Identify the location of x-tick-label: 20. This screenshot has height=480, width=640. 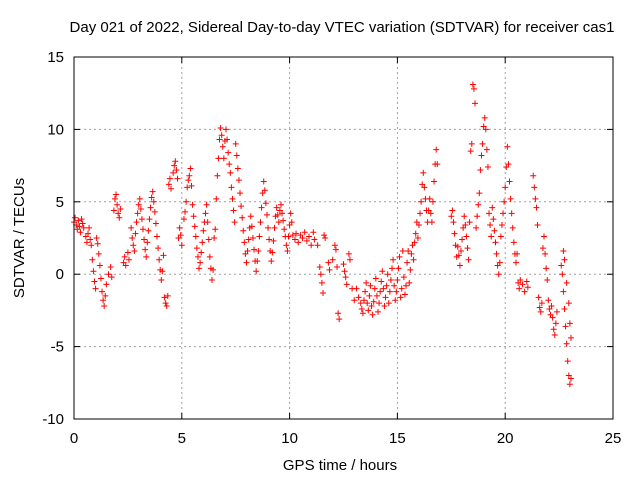
(505, 438).